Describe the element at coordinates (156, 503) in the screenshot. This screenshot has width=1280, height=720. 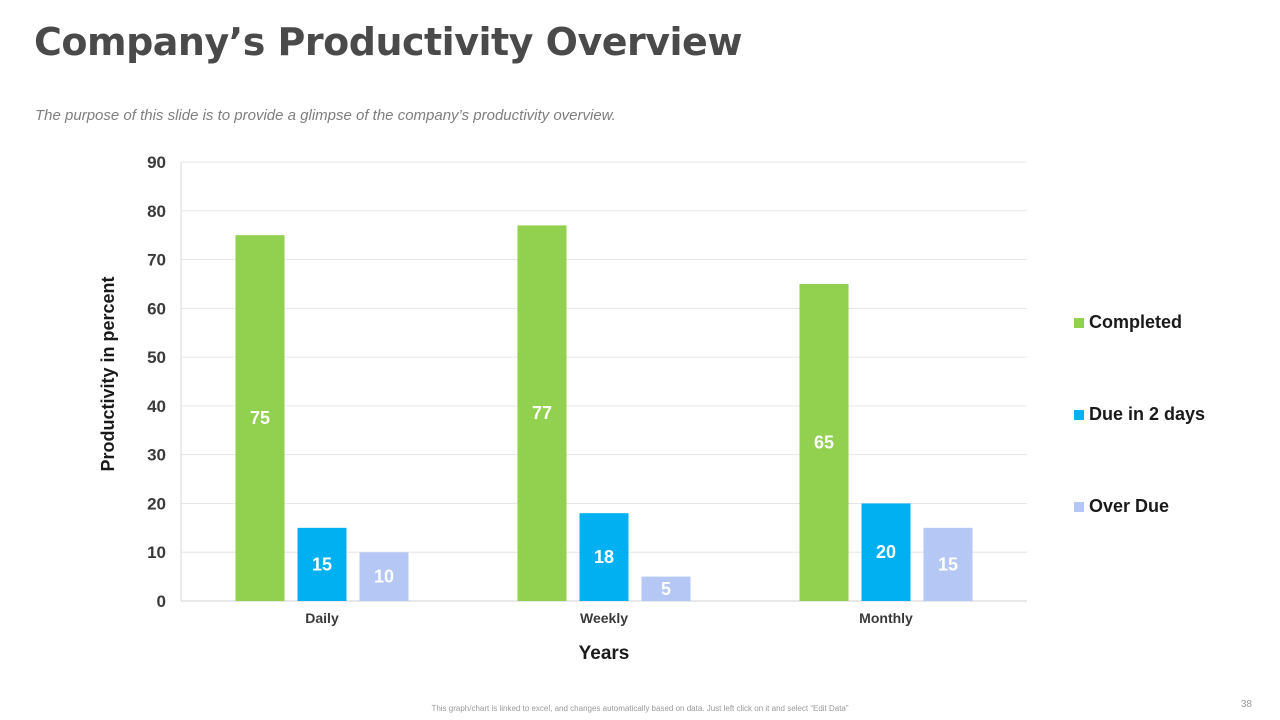
I see `y-tick-label: 20` at that location.